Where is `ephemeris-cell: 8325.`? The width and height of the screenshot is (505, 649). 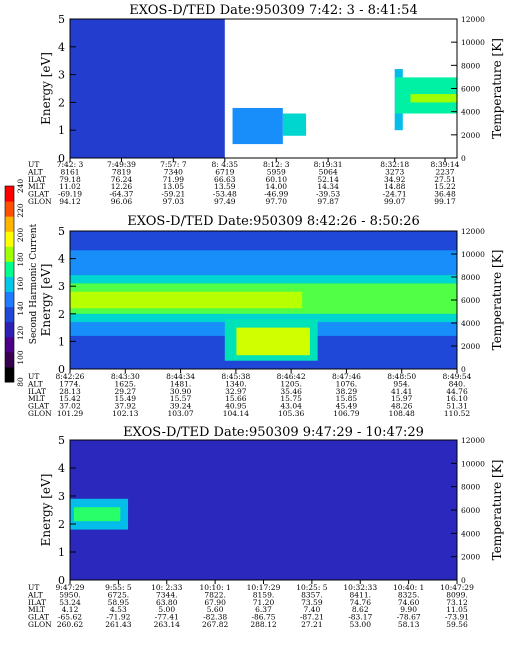
ephemeris-cell: 8325. is located at coordinates (408, 594).